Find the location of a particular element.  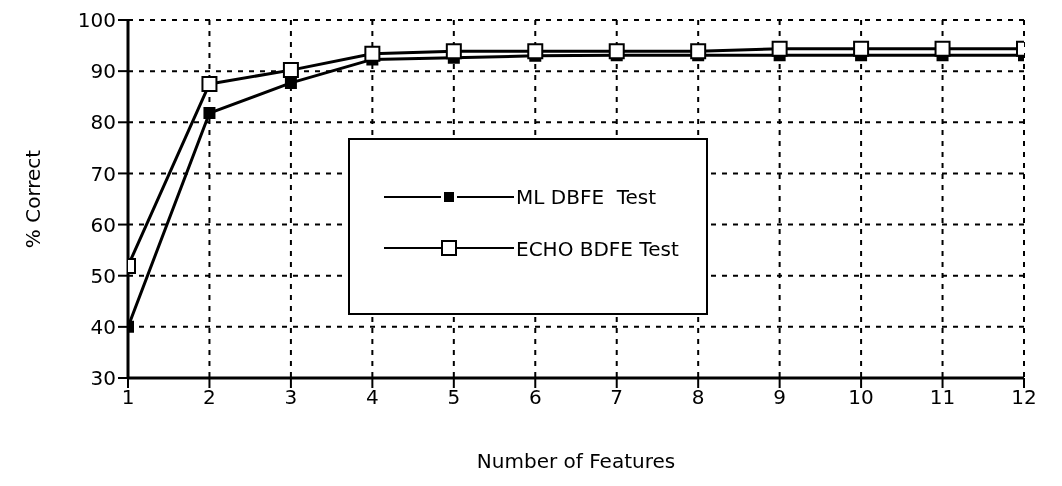

x-tick-label: 4 is located at coordinates (372, 397).